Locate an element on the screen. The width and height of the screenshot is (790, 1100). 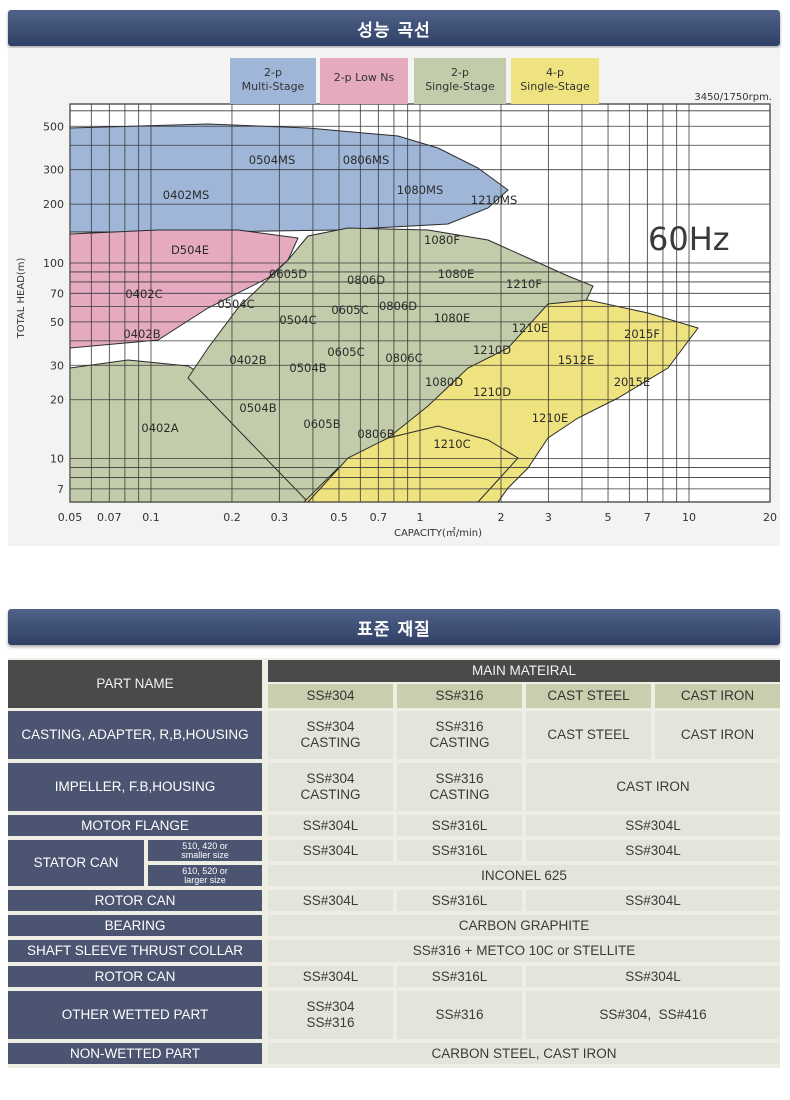
row-other-wetted-ss316: SS#316 is located at coordinates (459, 1015).